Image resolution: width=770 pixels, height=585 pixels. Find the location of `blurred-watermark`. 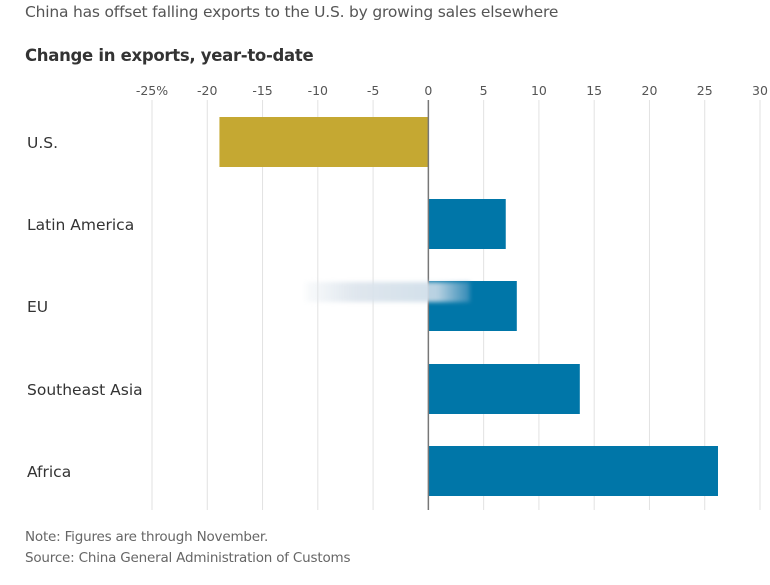

blurred-watermark is located at coordinates (387, 292).